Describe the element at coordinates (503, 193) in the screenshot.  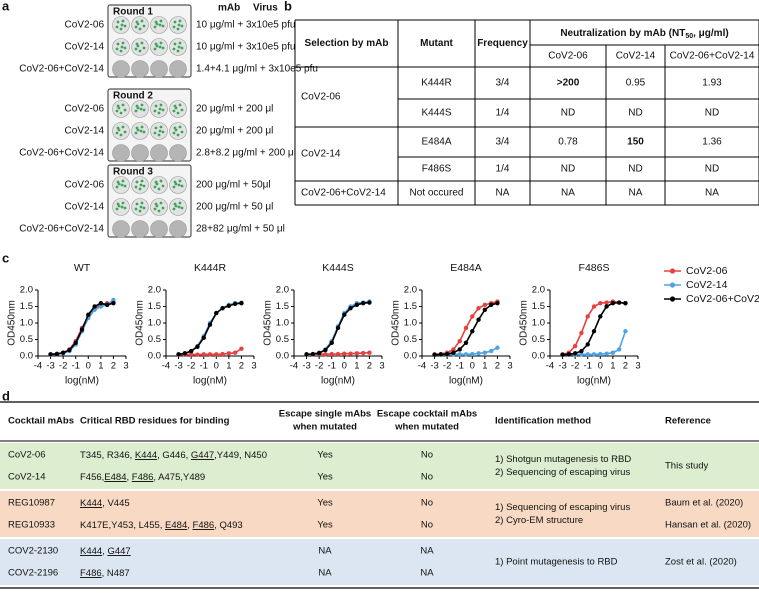
I see `frequency: NA` at that location.